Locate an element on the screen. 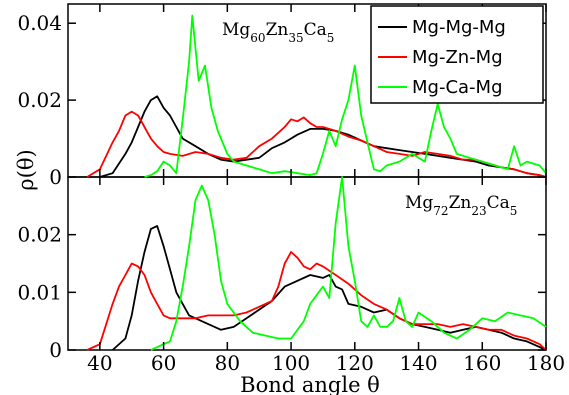  legend: Mg-Mg-Mg Mg-Zn-Mg Mg-Ca-Mg is located at coordinates (457, 54).